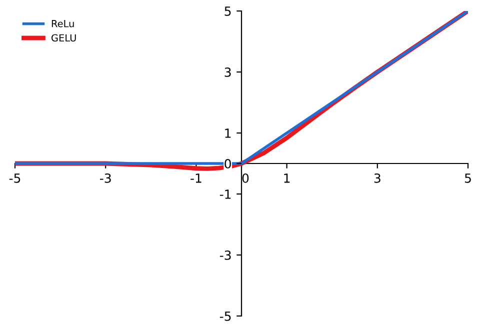  What do you see at coordinates (14, 178) in the screenshot?
I see `x-tick-label: -5` at bounding box center [14, 178].